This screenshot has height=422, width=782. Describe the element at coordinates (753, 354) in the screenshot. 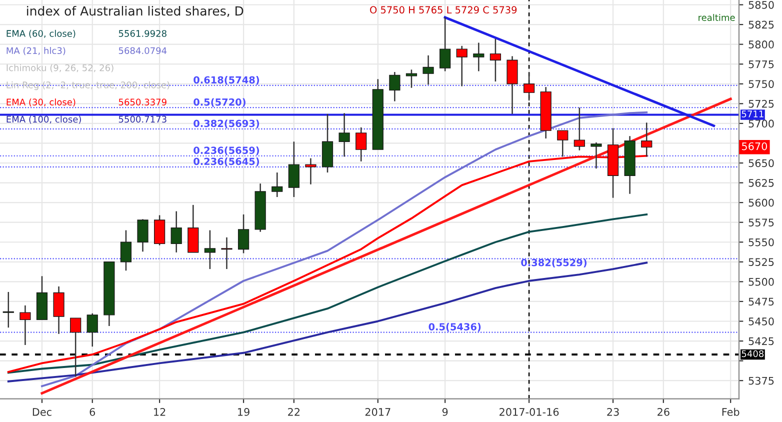

I see `ref-line-label: 5408` at that location.